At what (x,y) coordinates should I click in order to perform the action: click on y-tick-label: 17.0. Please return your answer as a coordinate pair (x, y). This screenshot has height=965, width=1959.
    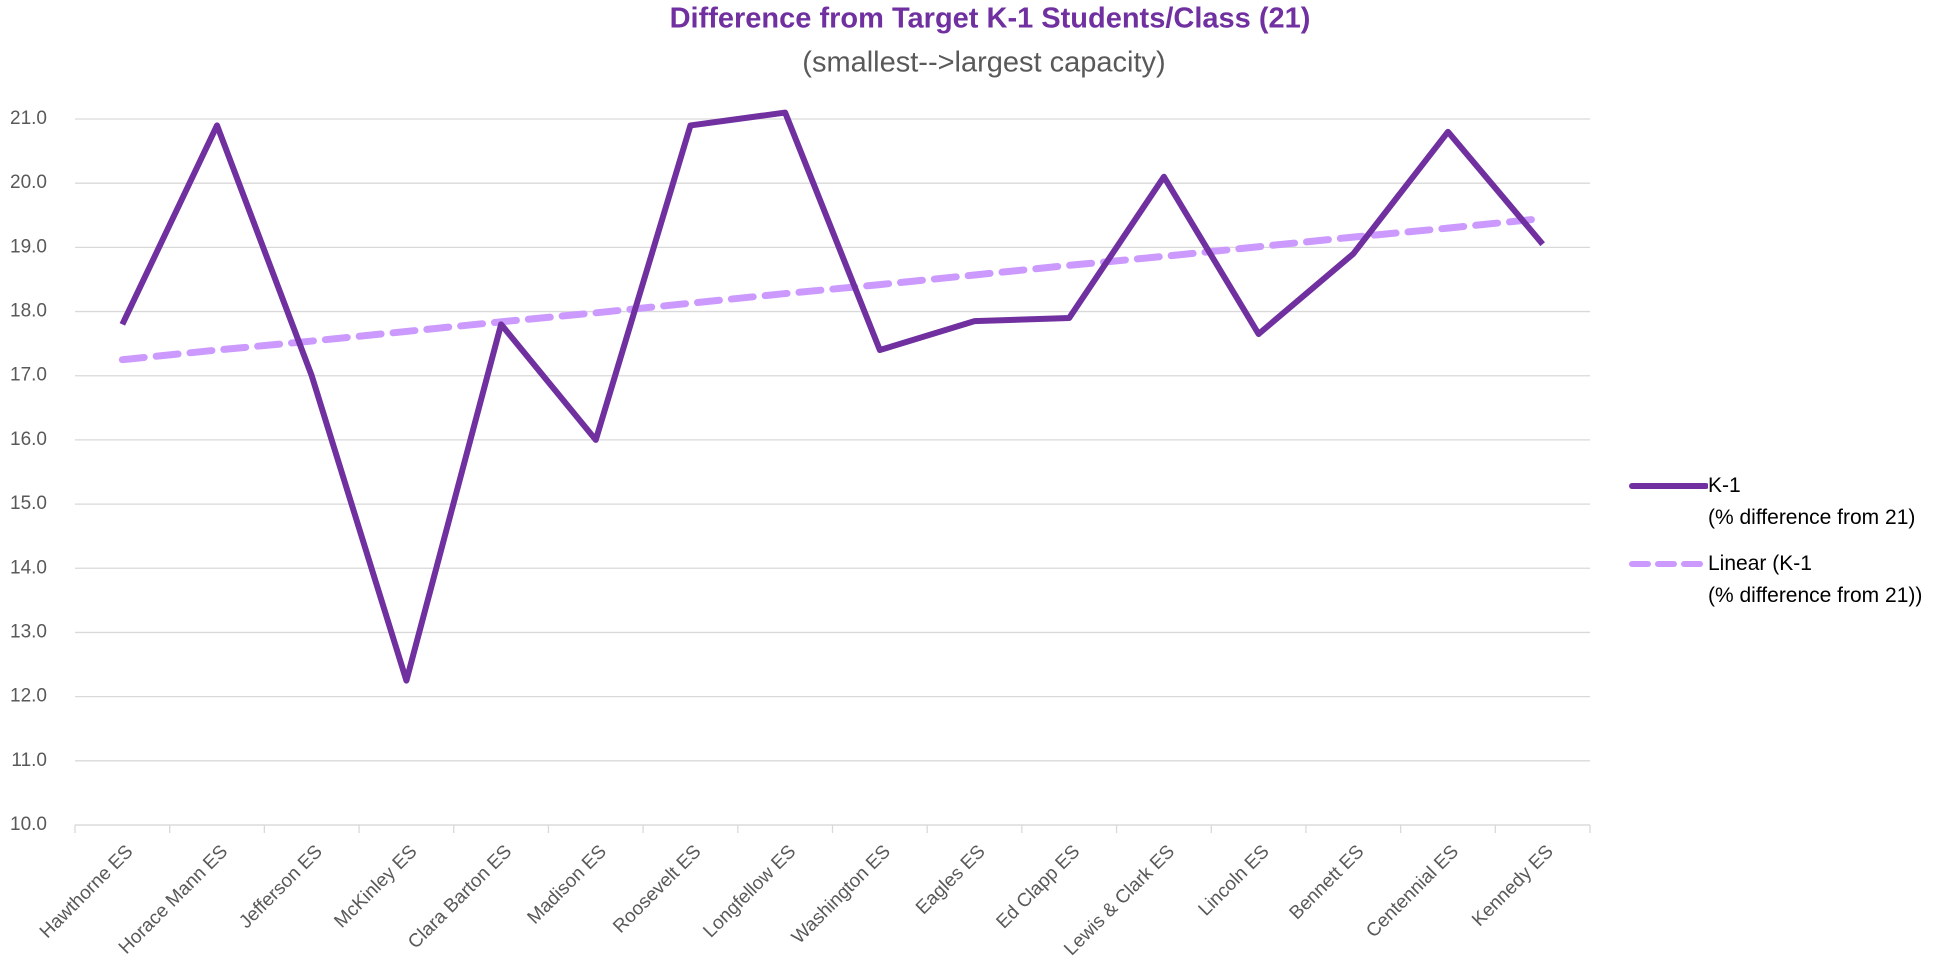
    Looking at the image, I should click on (28, 375).